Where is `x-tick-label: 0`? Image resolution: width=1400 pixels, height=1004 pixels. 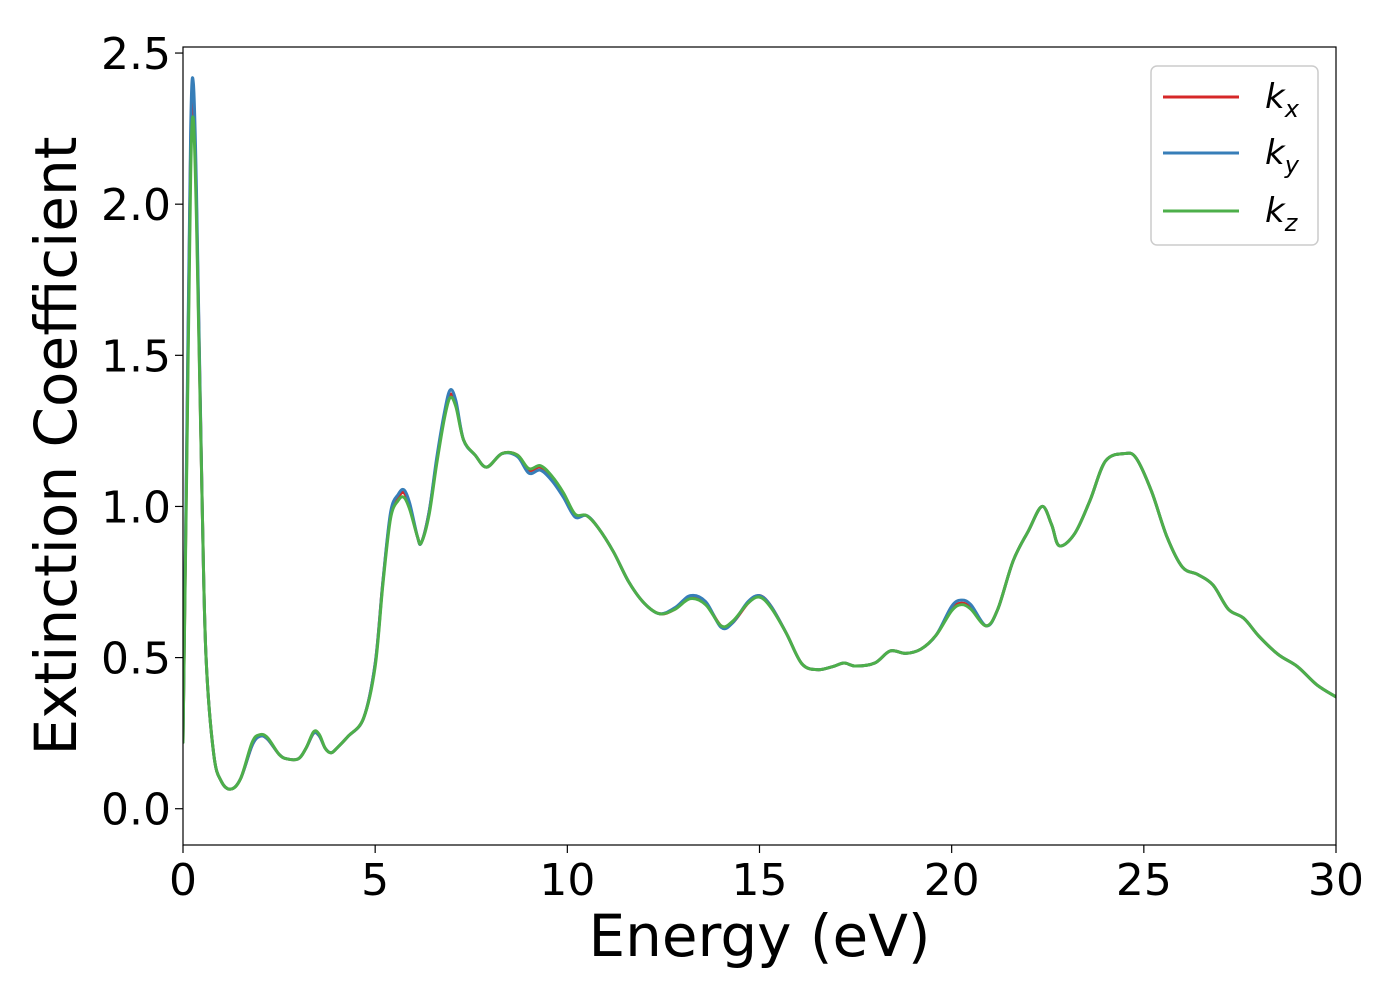
x-tick-label: 0 is located at coordinates (183, 880).